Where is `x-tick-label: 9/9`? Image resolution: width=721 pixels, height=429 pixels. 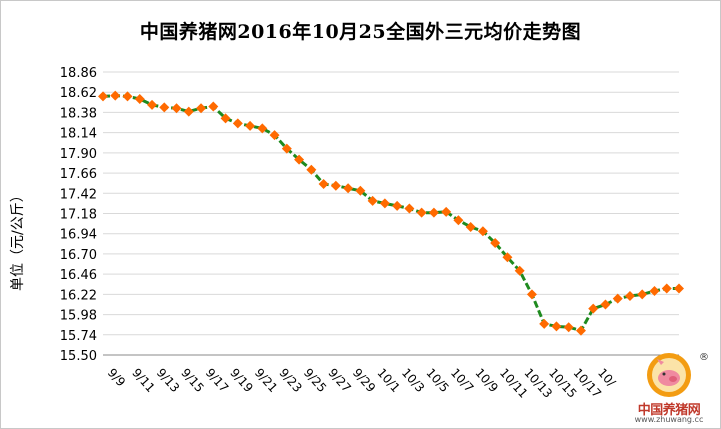
x-tick-label: 9/9 is located at coordinates (116, 378).